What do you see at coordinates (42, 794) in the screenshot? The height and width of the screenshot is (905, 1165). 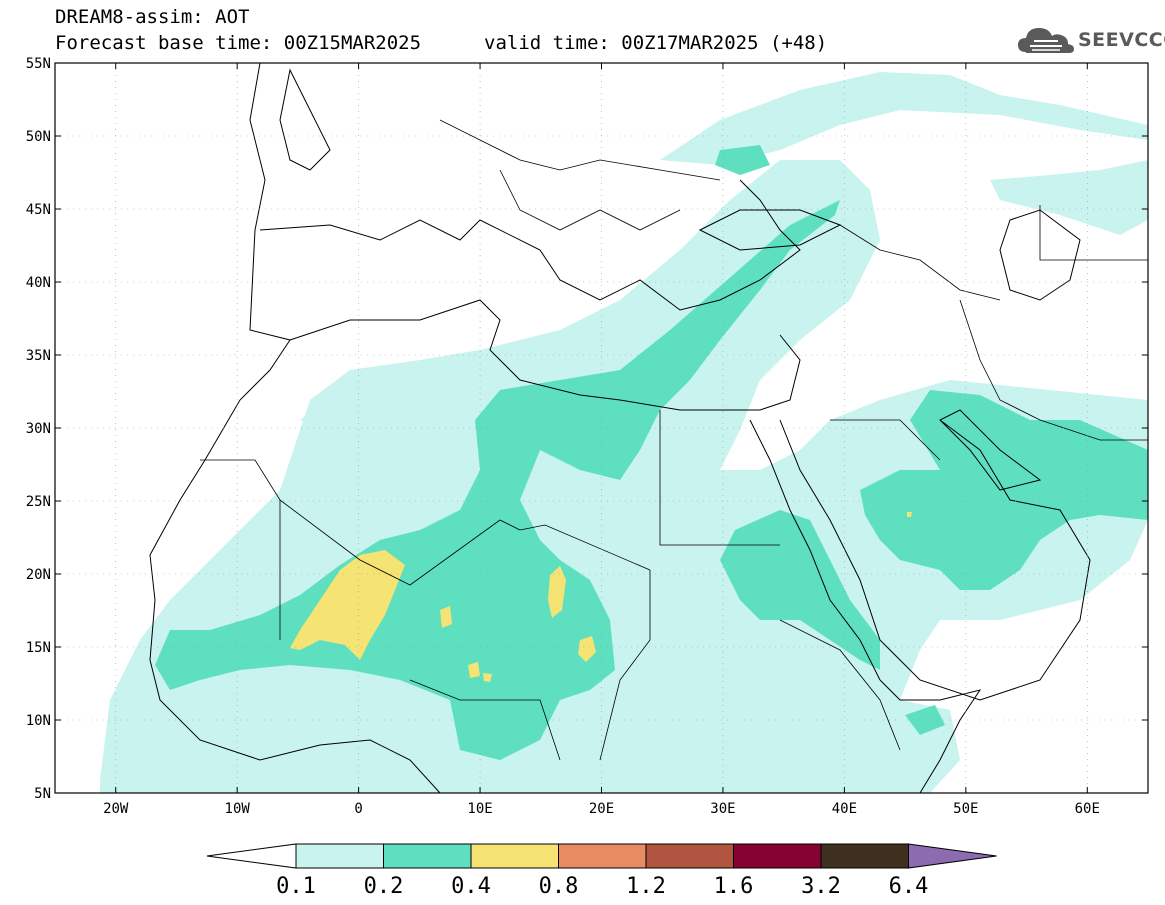 I see `lat-label: 5N` at bounding box center [42, 794].